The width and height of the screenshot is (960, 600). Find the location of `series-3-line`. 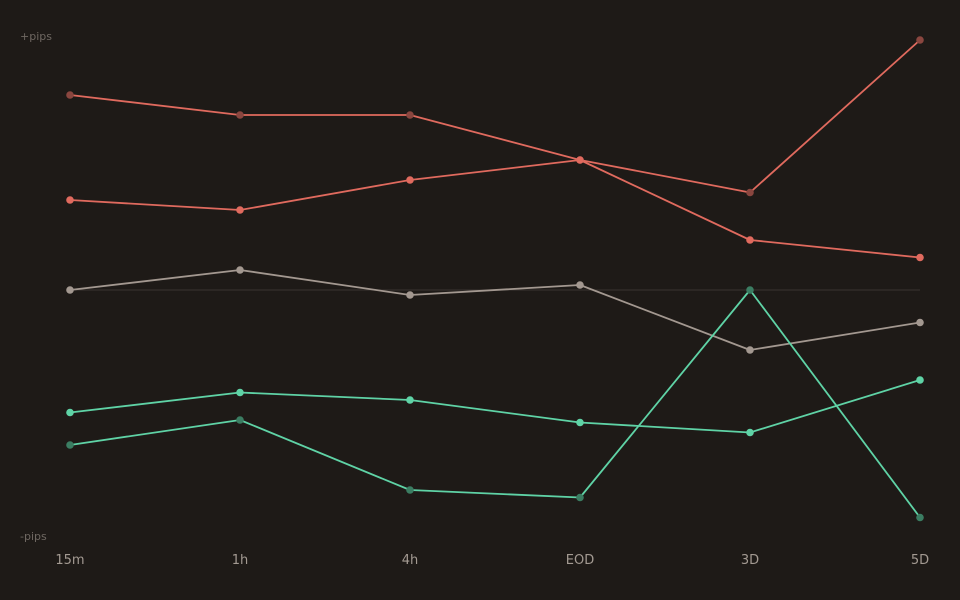

series-3-line is located at coordinates (495, 310).